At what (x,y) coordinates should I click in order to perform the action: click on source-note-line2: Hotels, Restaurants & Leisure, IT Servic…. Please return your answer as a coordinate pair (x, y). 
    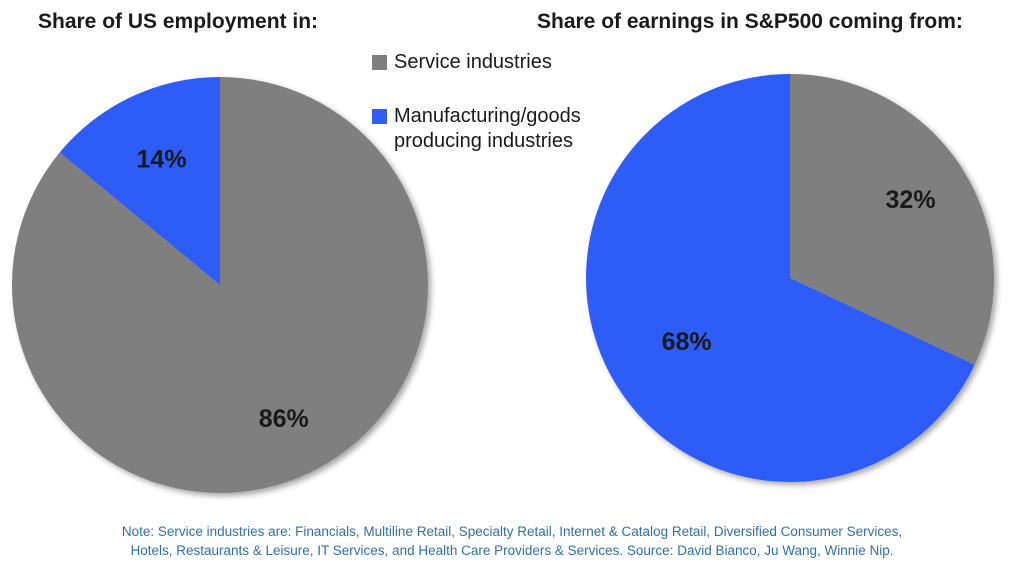
    Looking at the image, I should click on (512, 550).